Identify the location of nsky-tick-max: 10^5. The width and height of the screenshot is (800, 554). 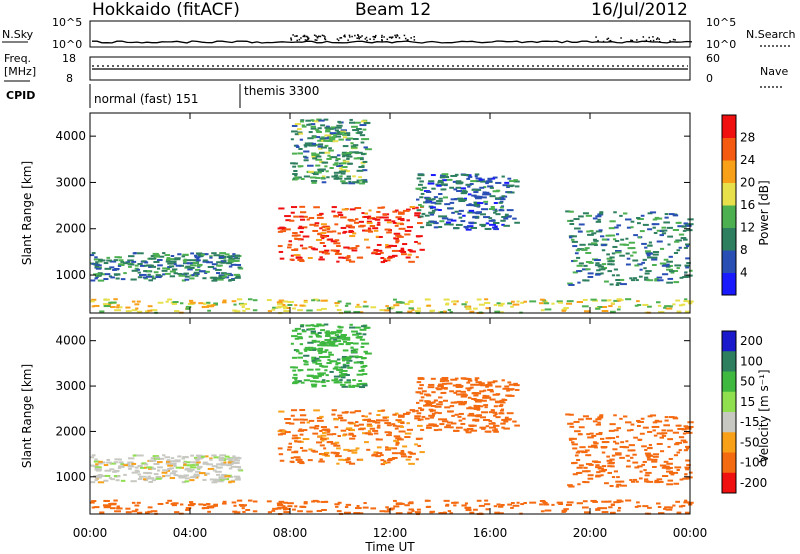
(67, 22).